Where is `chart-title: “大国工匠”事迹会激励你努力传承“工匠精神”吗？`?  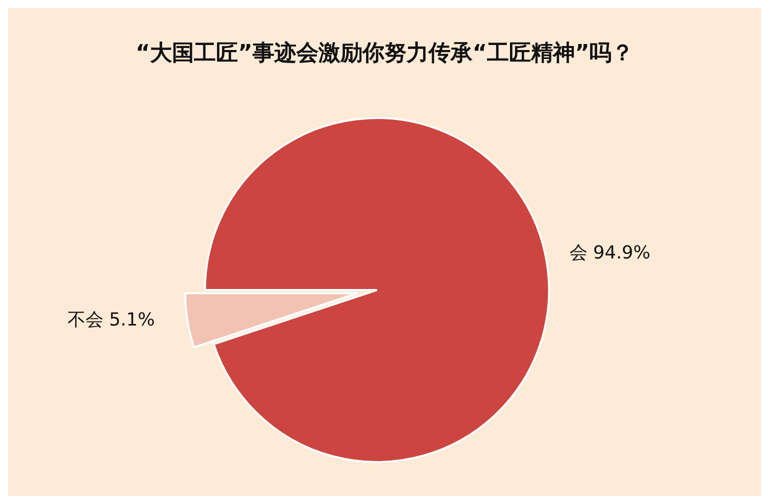 chart-title: “大国工匠”事迹会激励你努力传承“工匠精神”吗？ is located at coordinates (384, 54).